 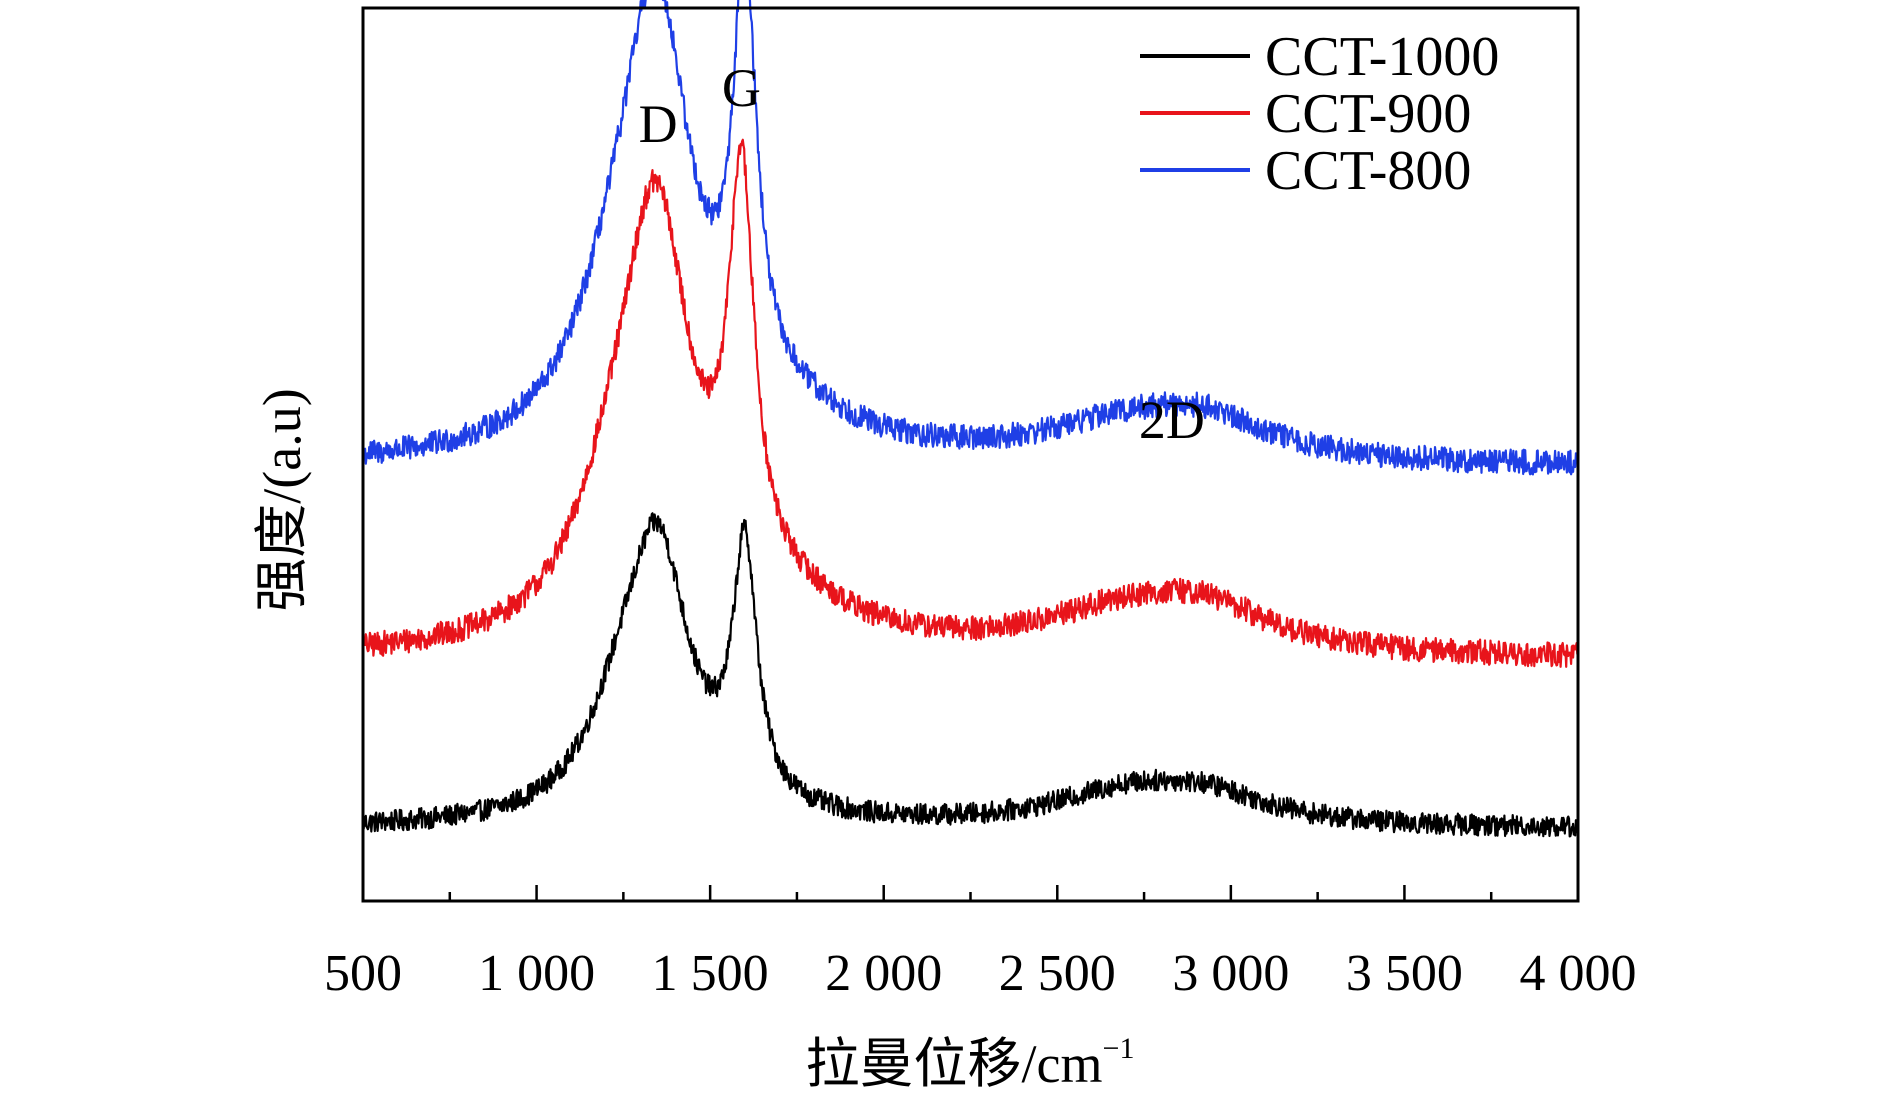 I want to click on peak-labels: DG 2D, so click(x=922, y=254).